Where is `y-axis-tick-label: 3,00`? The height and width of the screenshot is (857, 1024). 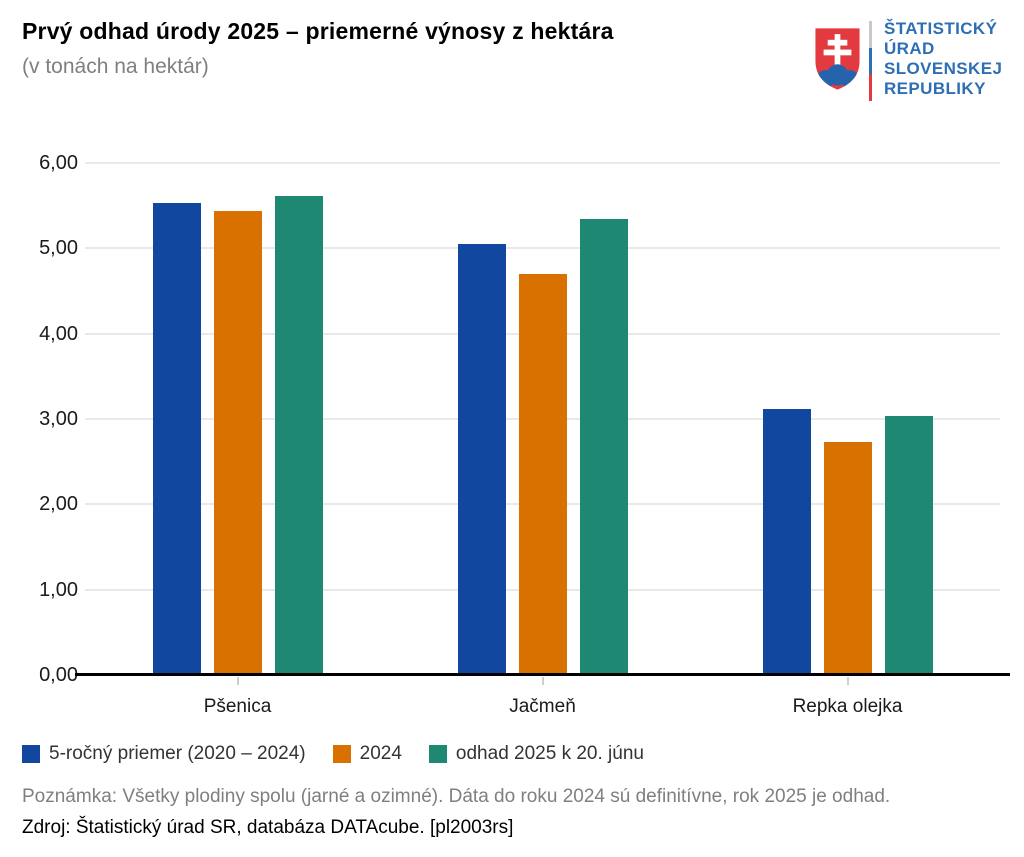
y-axis-tick-label: 3,00 is located at coordinates (58, 419).